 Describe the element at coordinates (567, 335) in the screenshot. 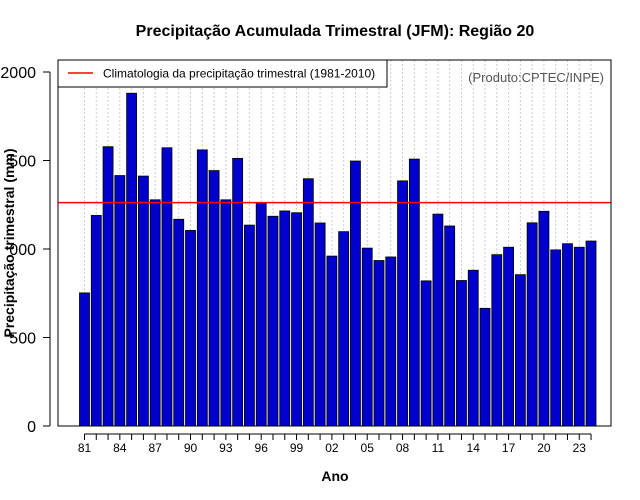

I see `bar-2022` at that location.